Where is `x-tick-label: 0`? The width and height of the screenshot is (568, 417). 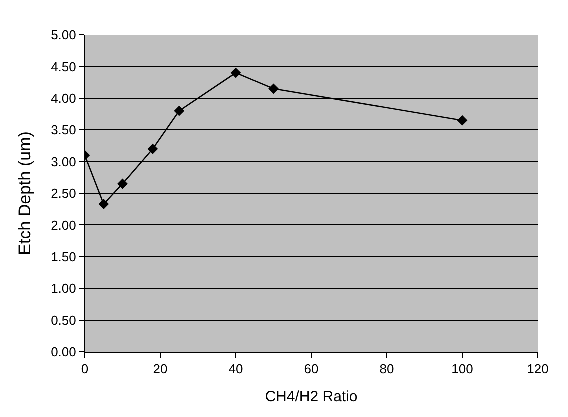 x-tick-label: 0 is located at coordinates (85, 369).